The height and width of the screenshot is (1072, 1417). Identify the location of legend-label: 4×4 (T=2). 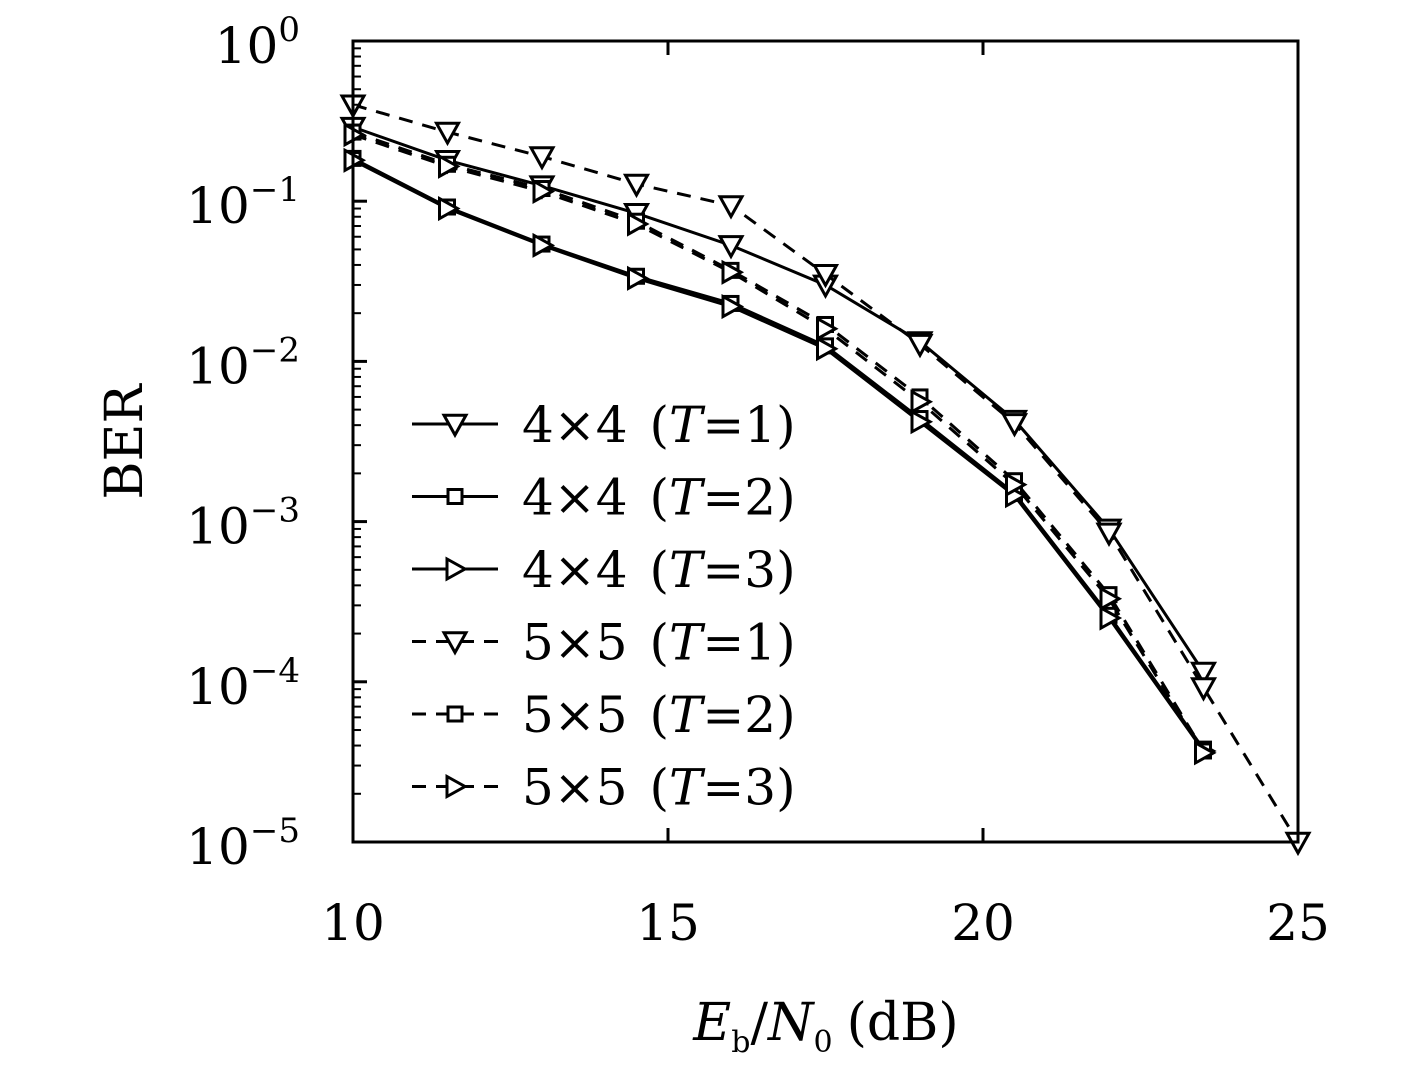
(659, 498).